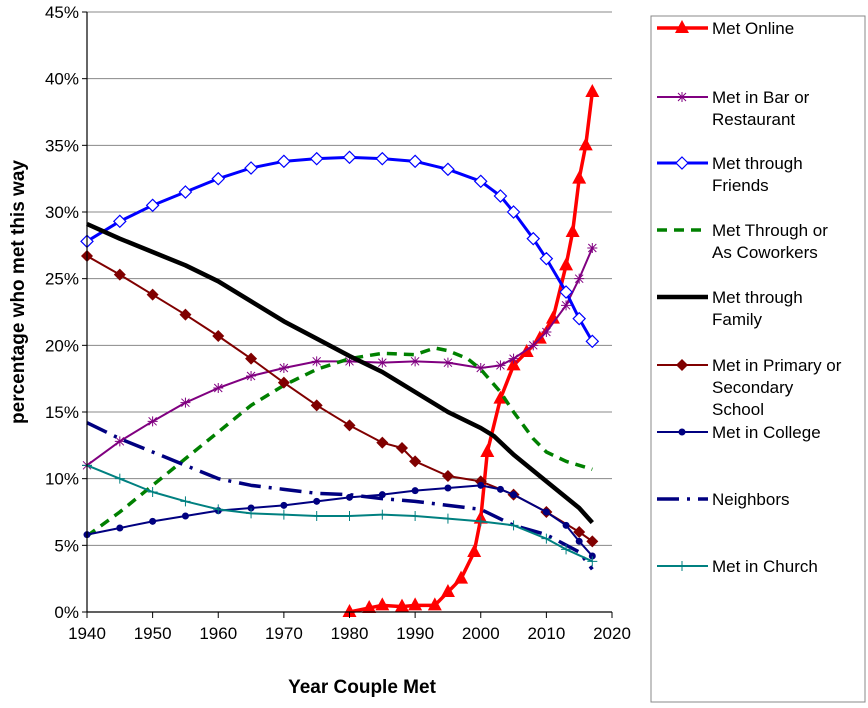 The height and width of the screenshot is (708, 868). I want to click on legend-item: Met Online, so click(725, 28).